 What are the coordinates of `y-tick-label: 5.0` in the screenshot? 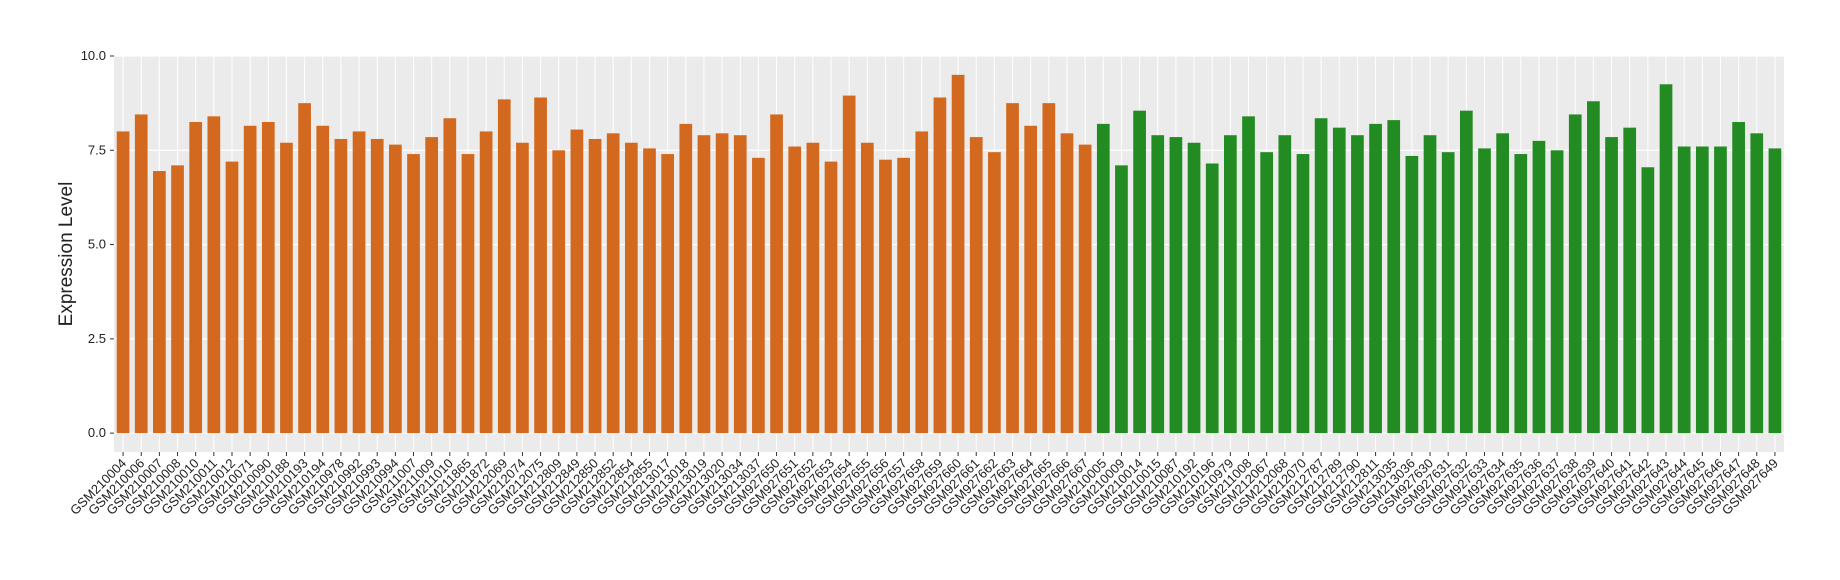 It's located at (97, 244).